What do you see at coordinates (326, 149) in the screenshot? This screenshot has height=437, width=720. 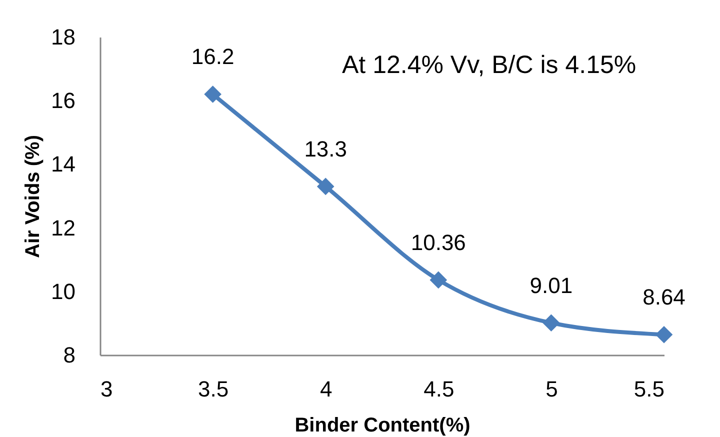 I see `data-label: 13.3` at bounding box center [326, 149].